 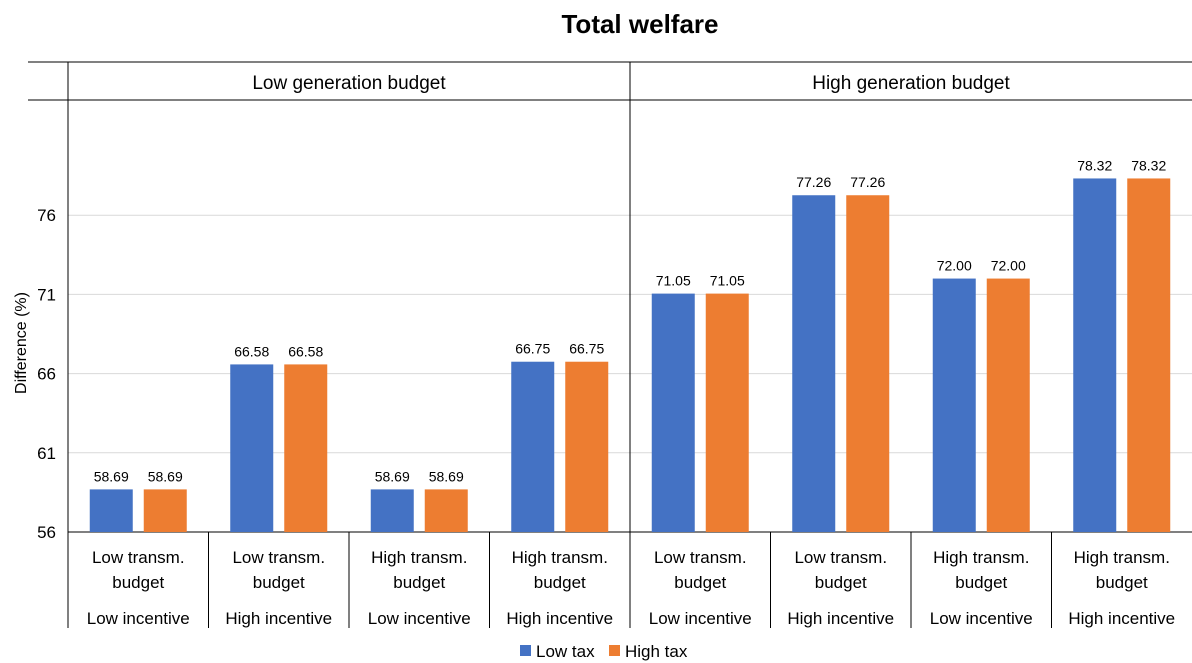 What do you see at coordinates (525, 650) in the screenshot?
I see `legend-swatch-low-tax` at bounding box center [525, 650].